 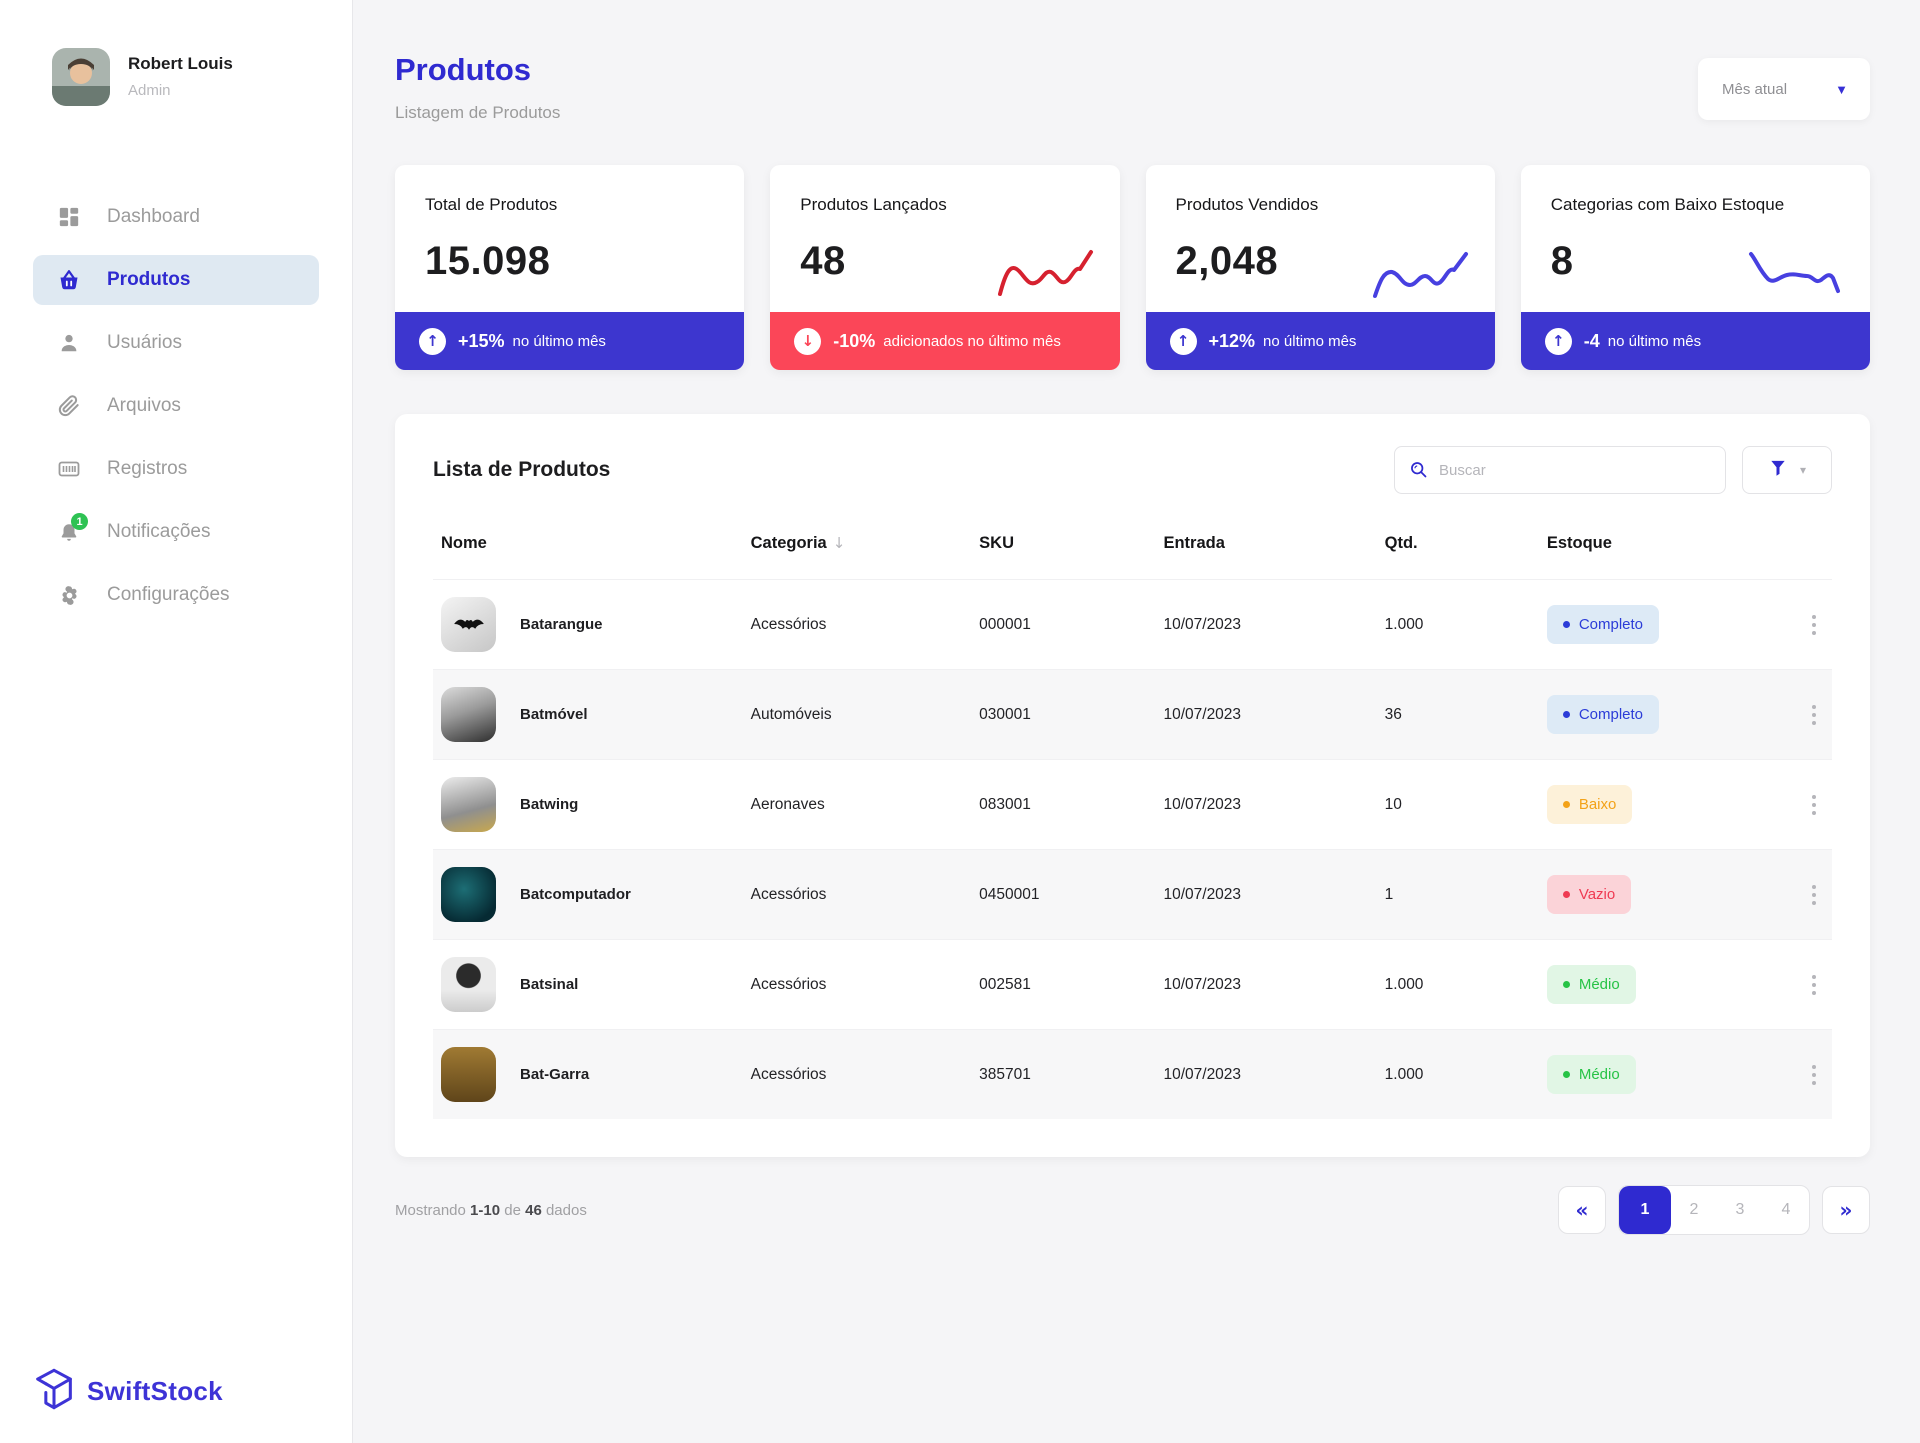 What do you see at coordinates (1418, 472) in the screenshot?
I see `search-icon` at bounding box center [1418, 472].